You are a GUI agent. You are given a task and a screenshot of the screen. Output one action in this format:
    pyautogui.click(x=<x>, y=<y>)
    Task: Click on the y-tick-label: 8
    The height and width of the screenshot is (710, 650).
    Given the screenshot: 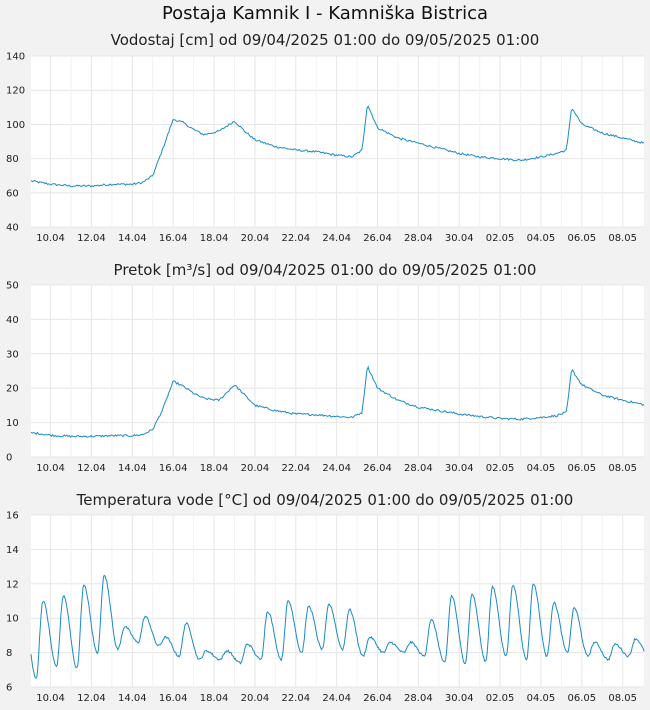 What is the action you would take?
    pyautogui.click(x=9, y=653)
    